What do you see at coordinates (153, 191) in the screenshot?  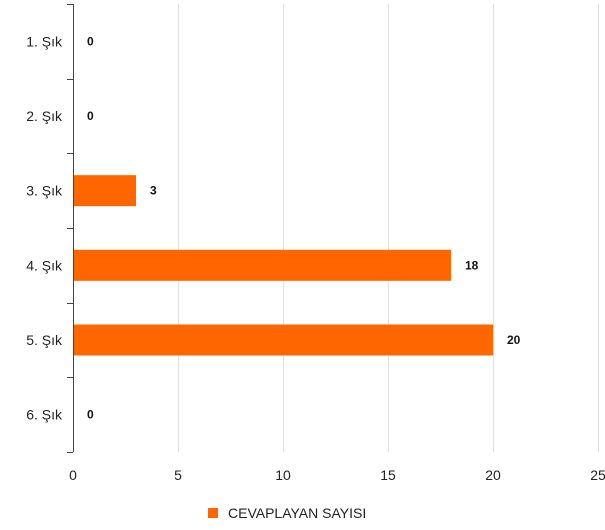 I see `data-label: 3` at bounding box center [153, 191].